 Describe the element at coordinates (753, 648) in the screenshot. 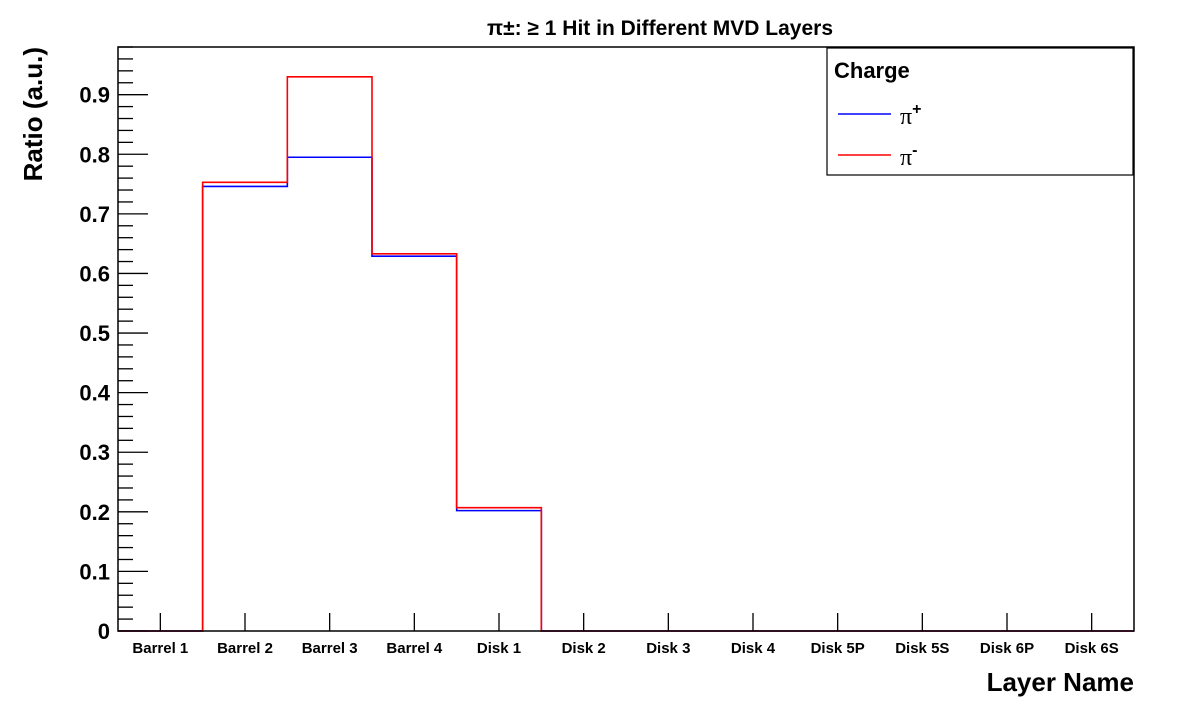

I see `x-tick-label: Disk 4` at that location.